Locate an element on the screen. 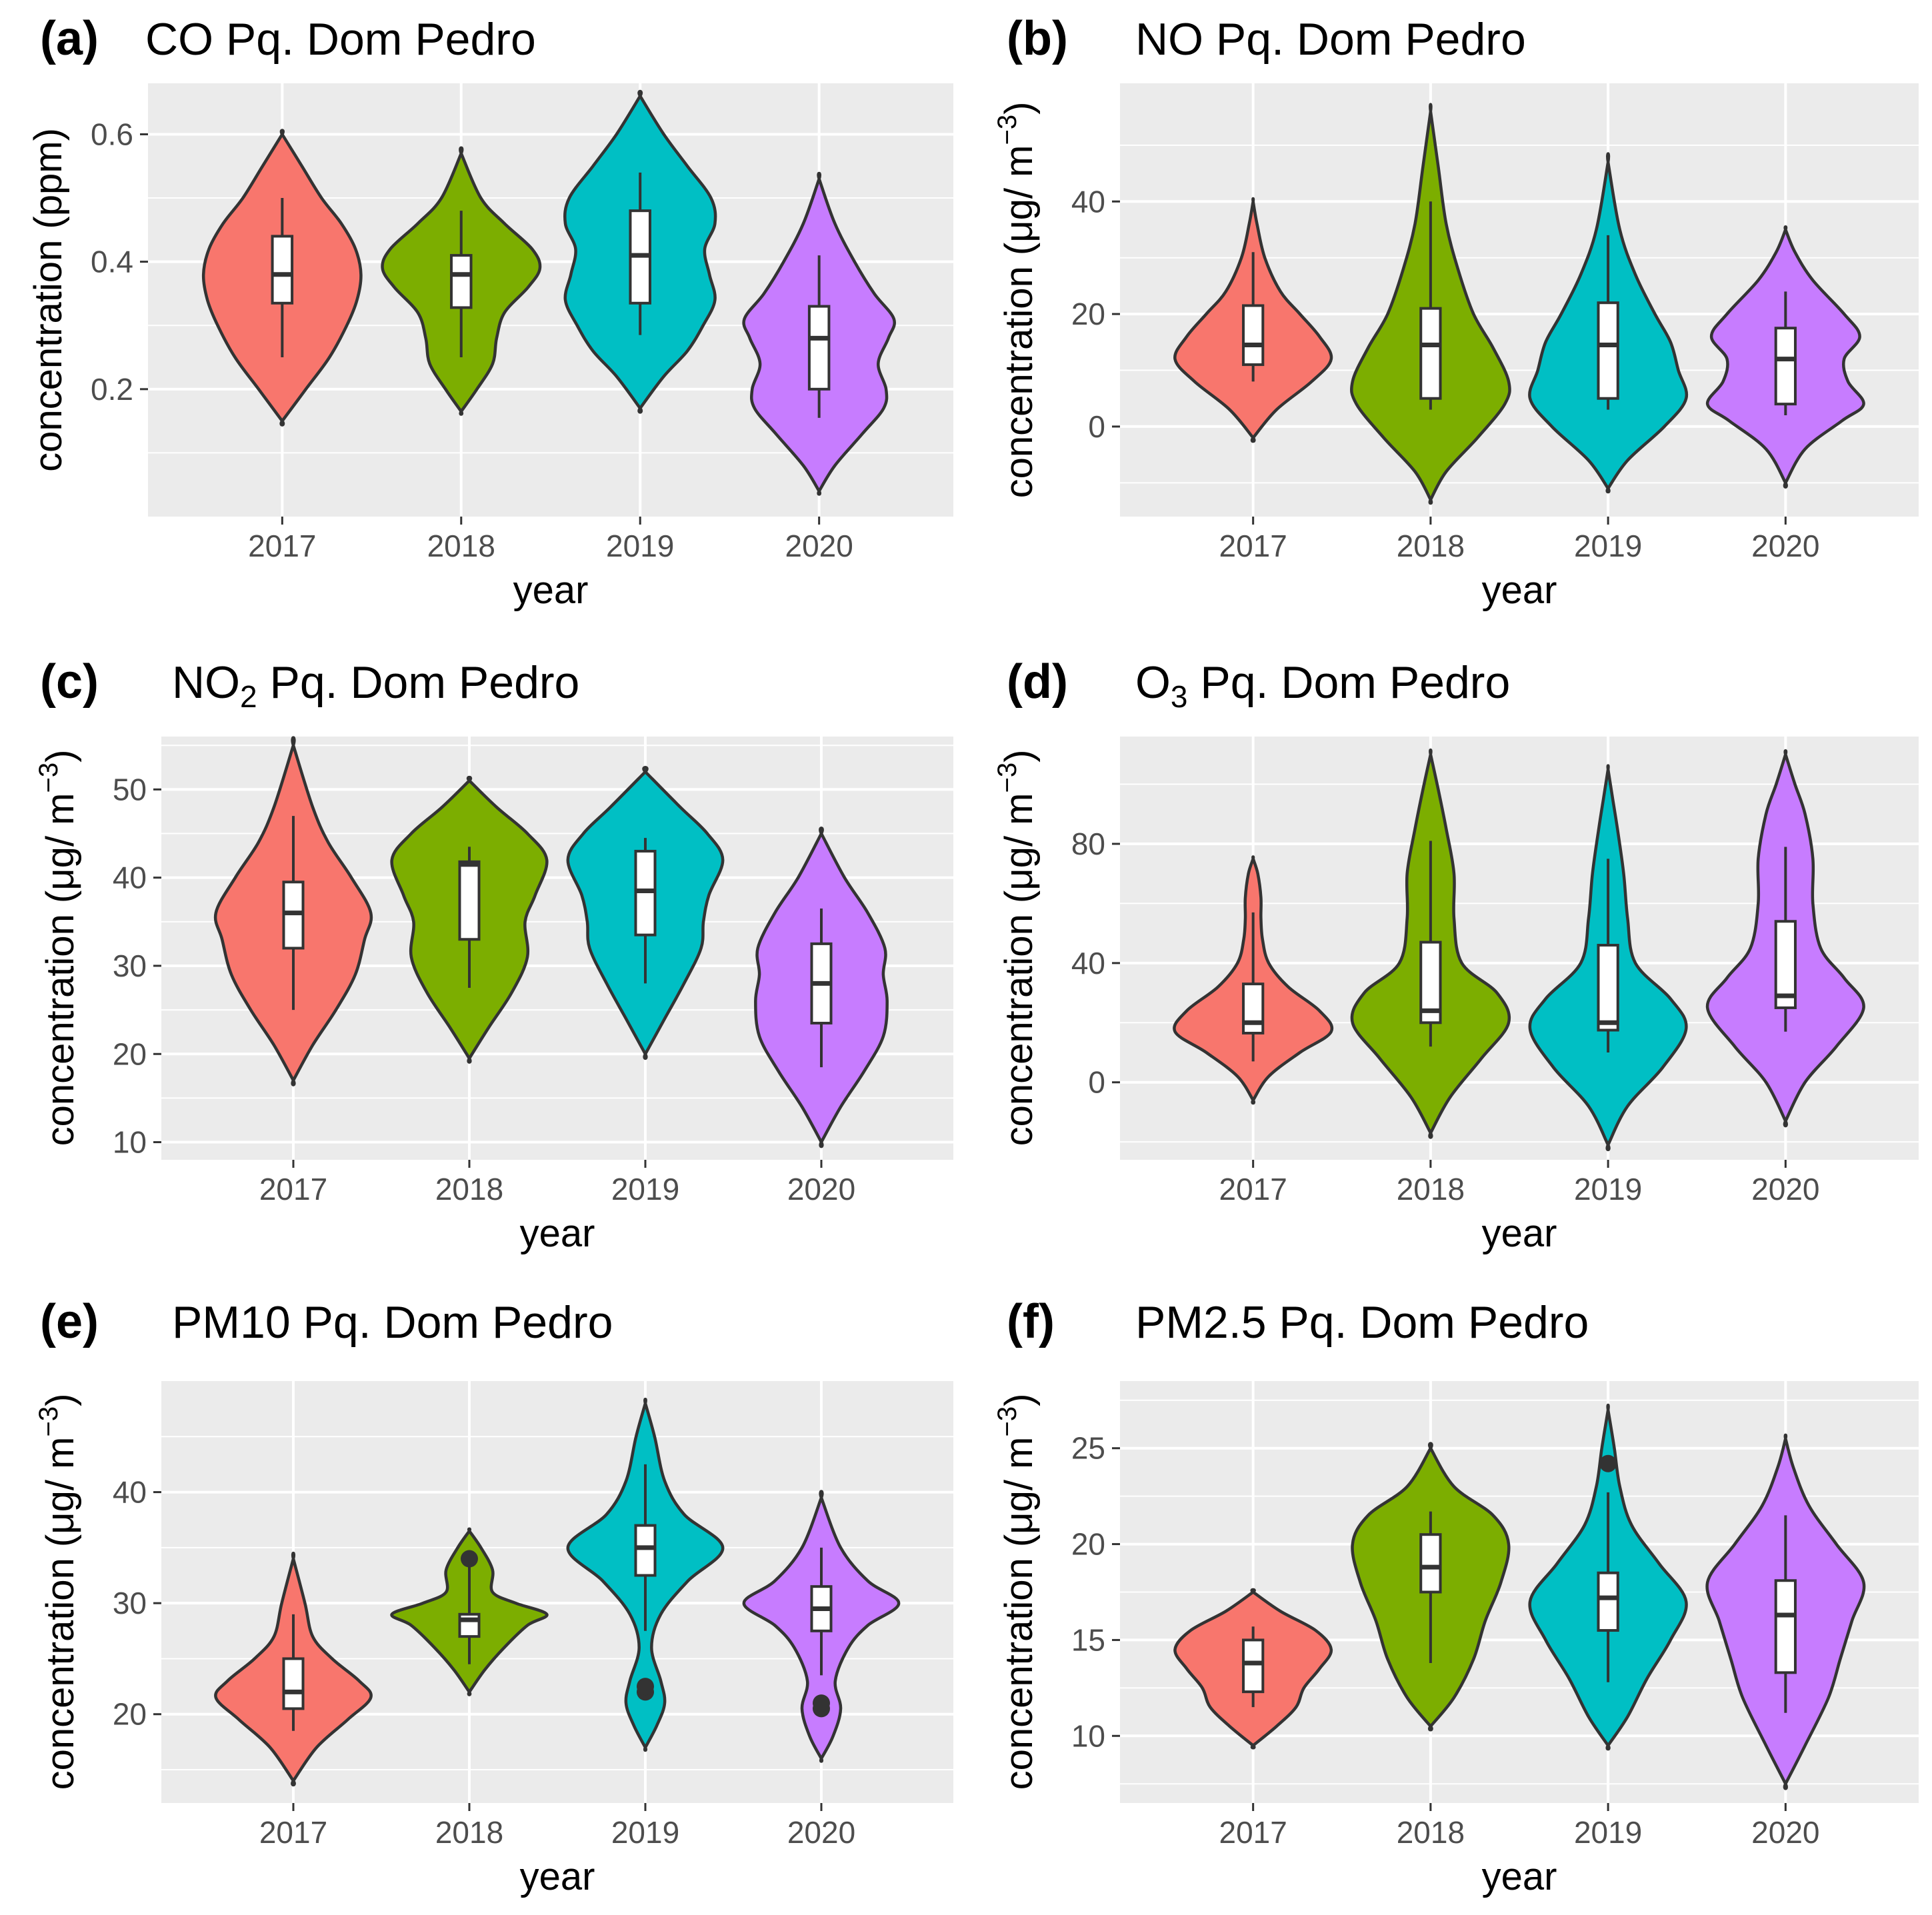 The height and width of the screenshot is (1915, 1932). panel-title: PM10 Pq. Dom Pedro is located at coordinates (392, 1322).